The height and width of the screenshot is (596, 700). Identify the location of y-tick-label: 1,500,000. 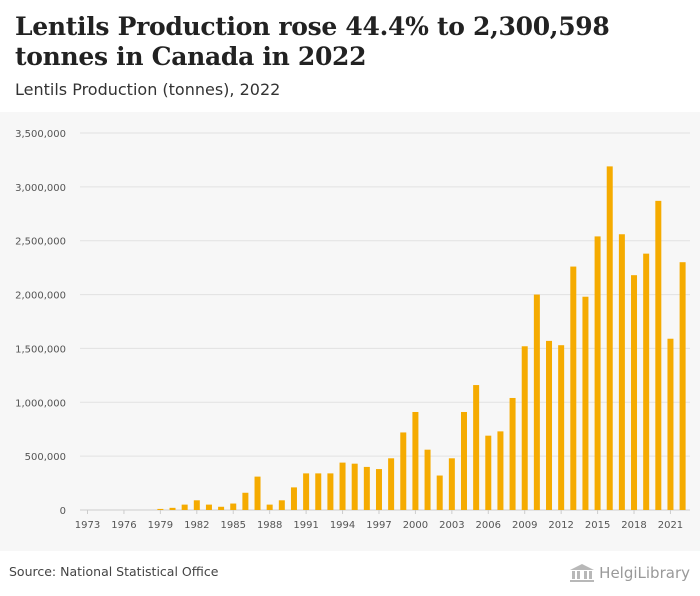
(40, 349).